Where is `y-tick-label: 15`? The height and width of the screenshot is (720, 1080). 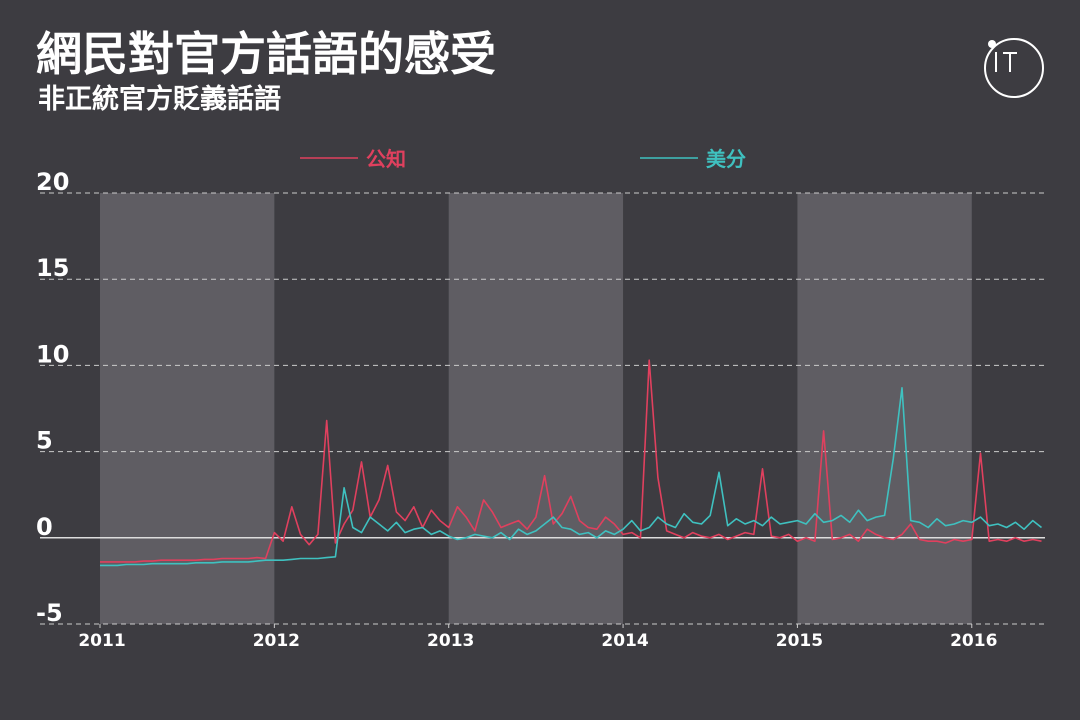 y-tick-label: 15 is located at coordinates (52, 268).